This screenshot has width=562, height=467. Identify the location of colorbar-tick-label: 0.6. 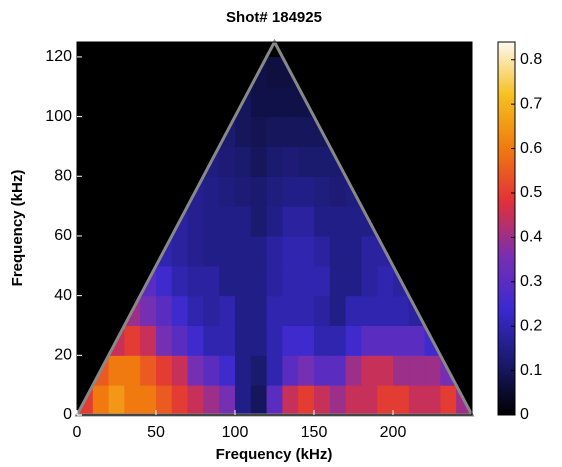
(531, 148).